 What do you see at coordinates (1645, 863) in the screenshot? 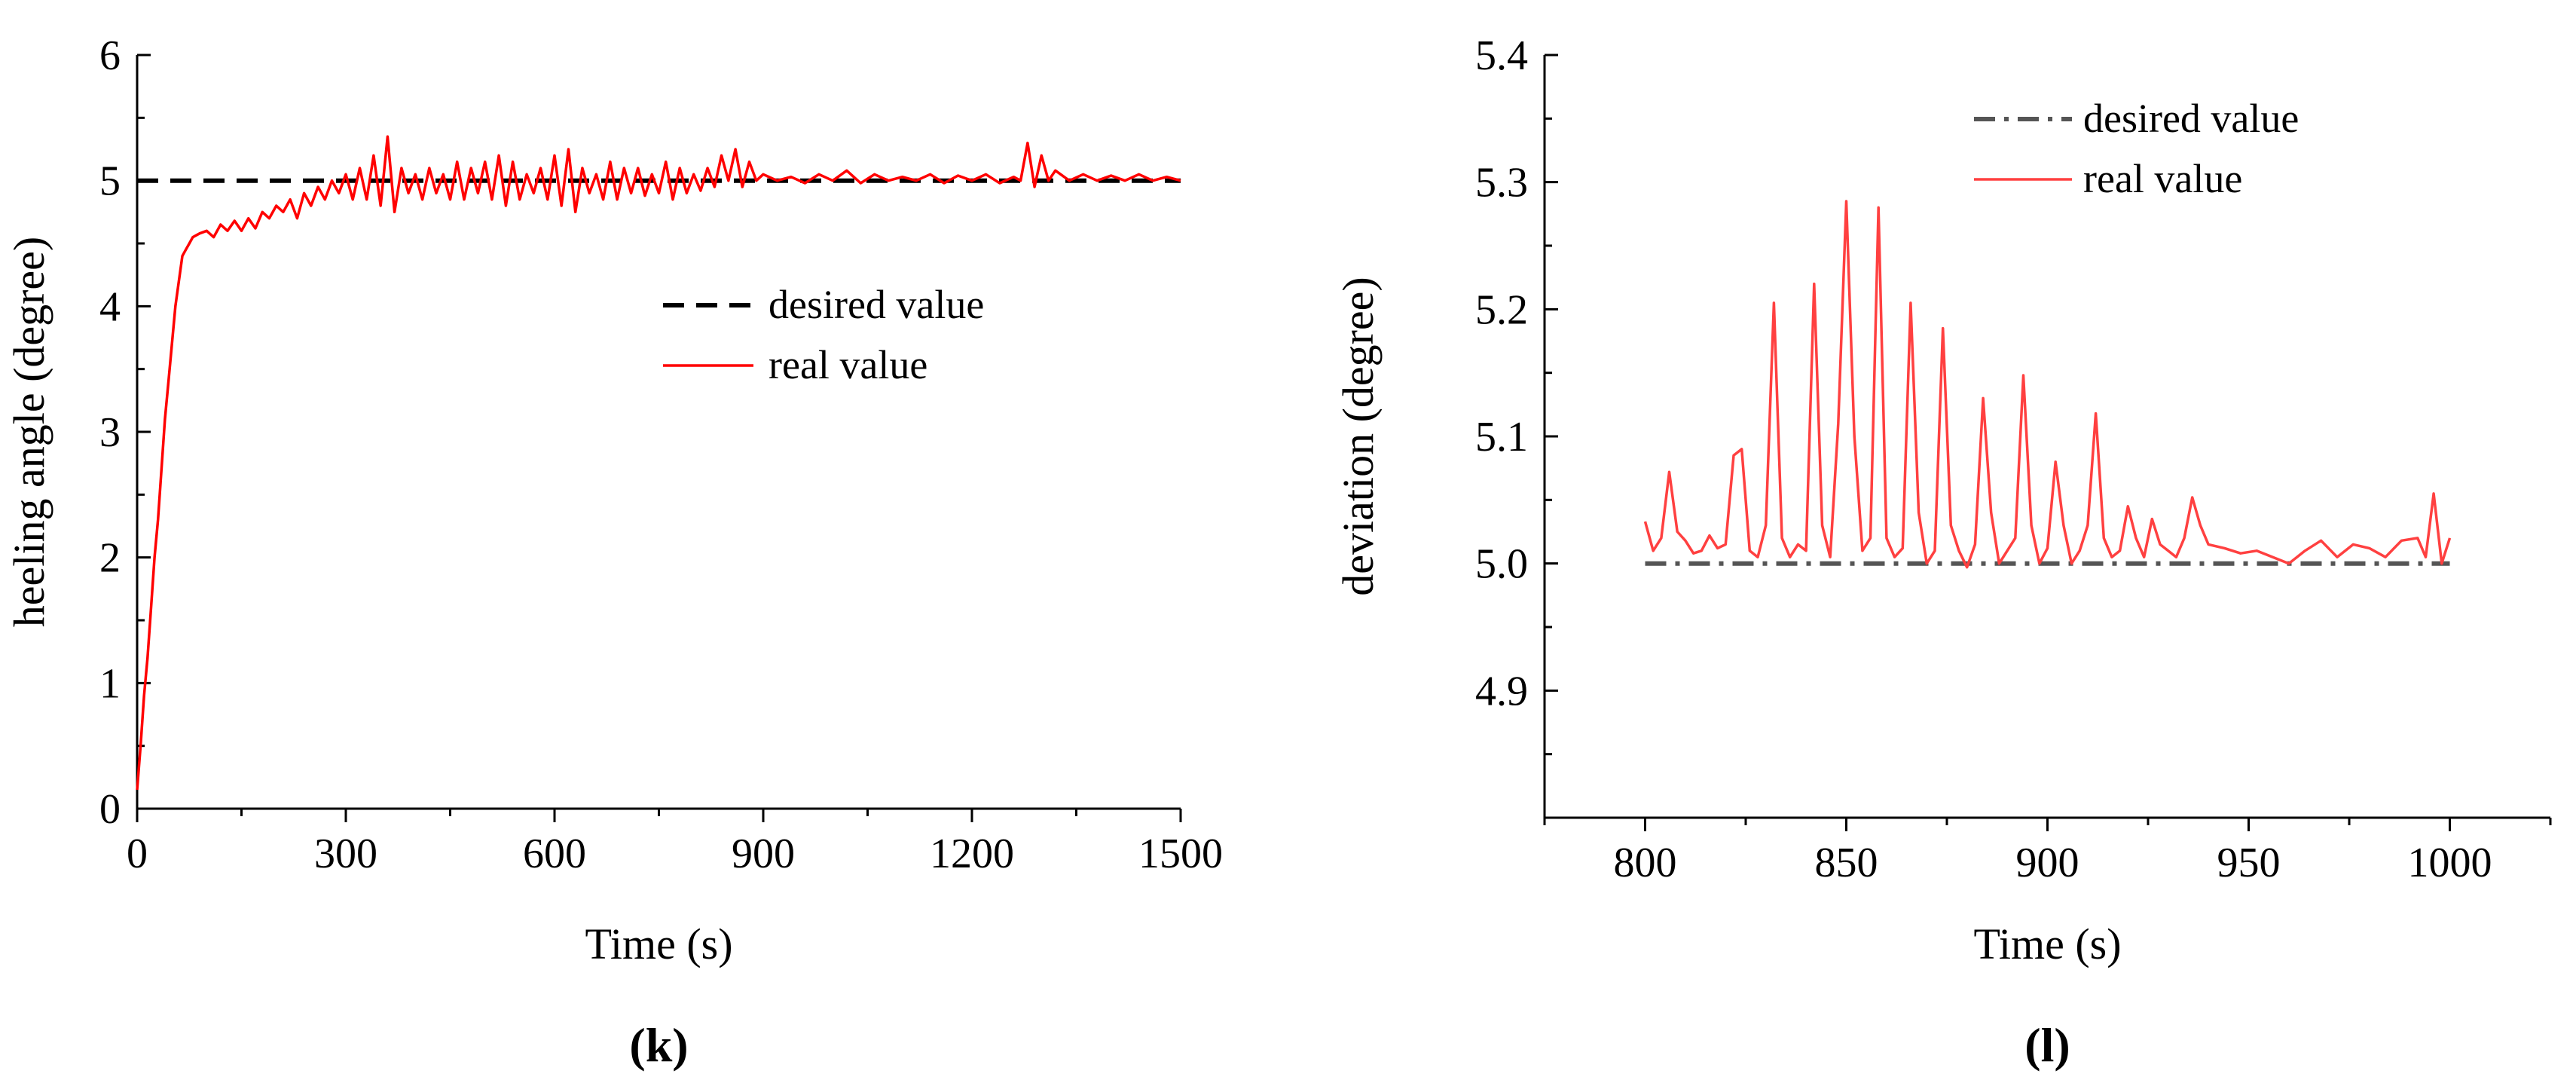
I see `x-tick-label: 800` at bounding box center [1645, 863].